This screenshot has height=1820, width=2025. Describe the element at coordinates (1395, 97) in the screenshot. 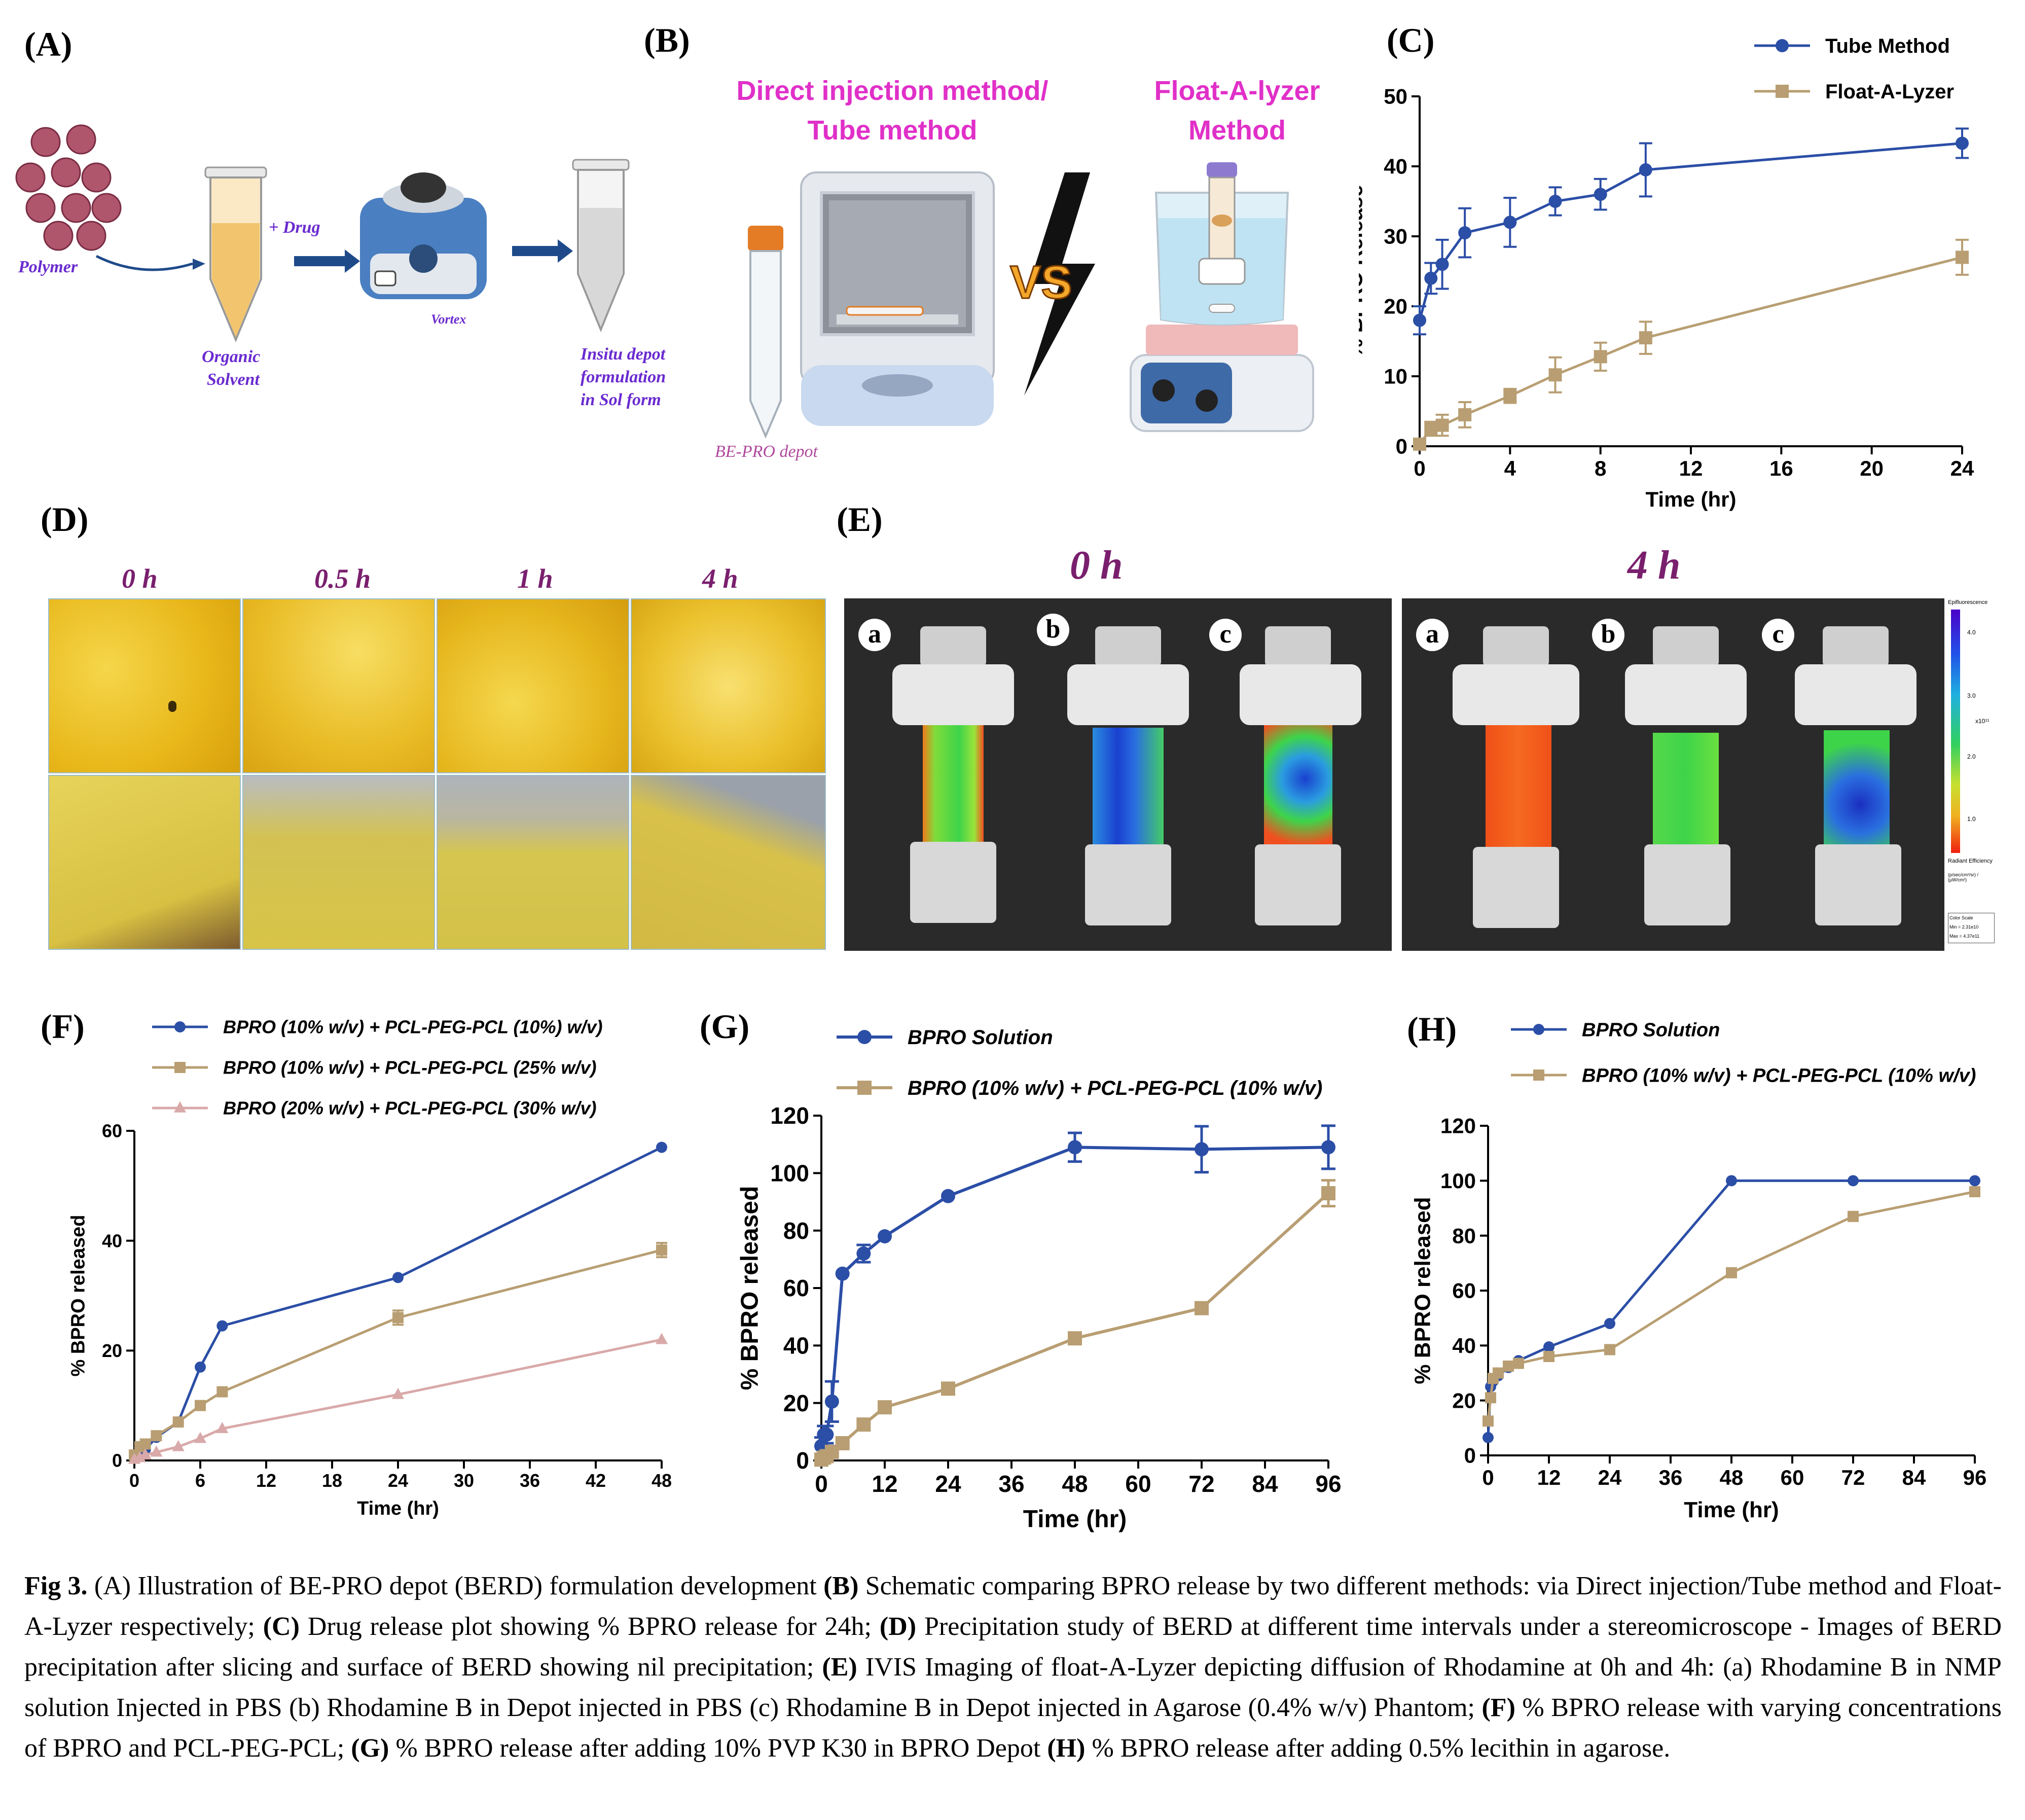

I see `c-y-tick-label: 50` at that location.